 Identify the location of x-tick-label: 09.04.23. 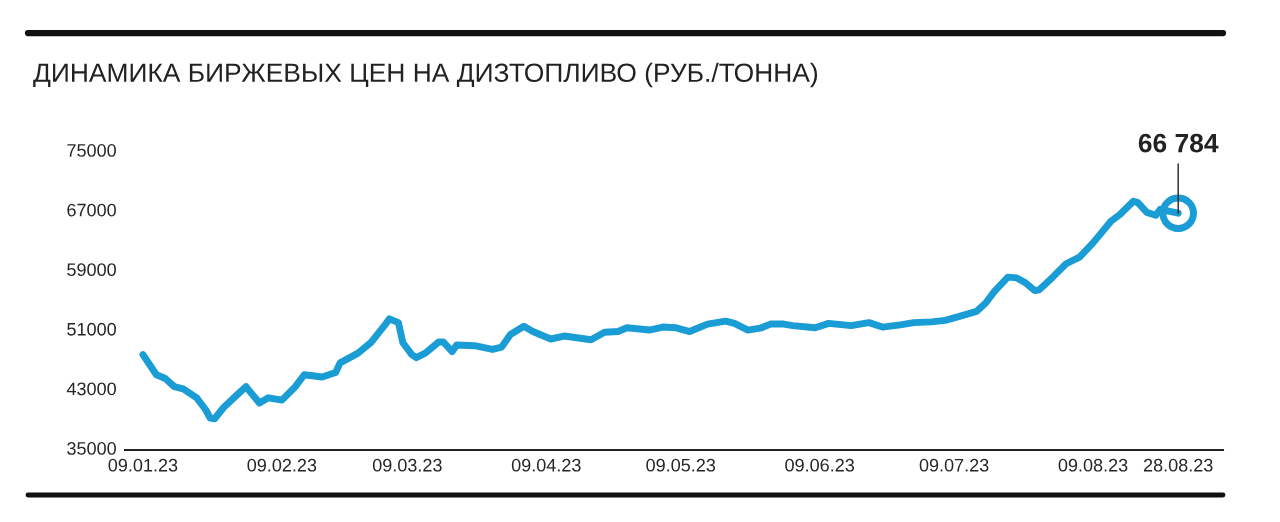
(546, 465).